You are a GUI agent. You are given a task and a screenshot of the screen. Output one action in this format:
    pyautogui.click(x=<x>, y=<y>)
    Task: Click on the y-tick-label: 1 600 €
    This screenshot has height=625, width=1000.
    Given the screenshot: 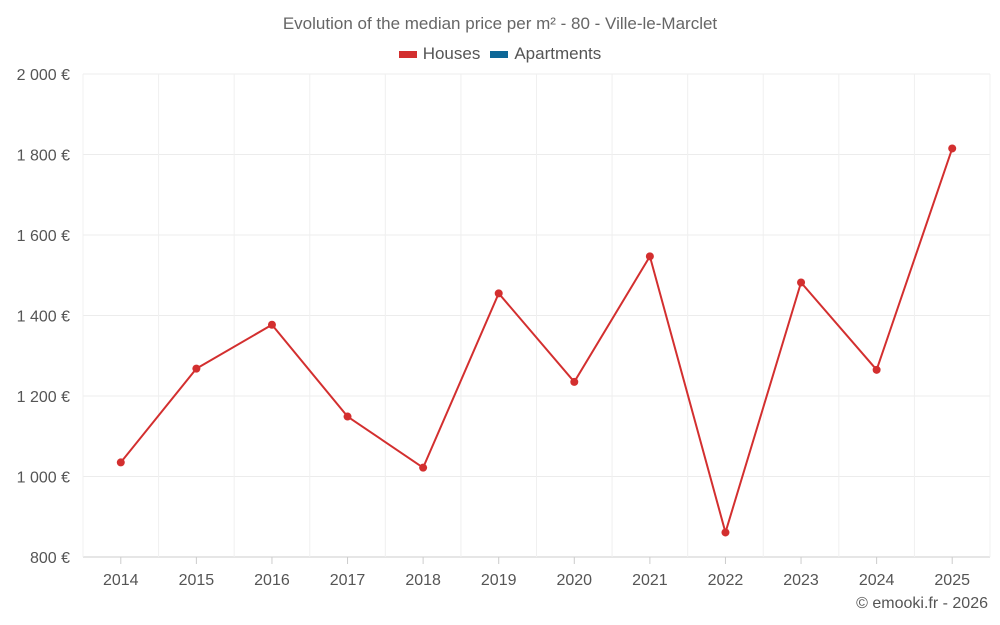 What is the action you would take?
    pyautogui.click(x=43, y=236)
    